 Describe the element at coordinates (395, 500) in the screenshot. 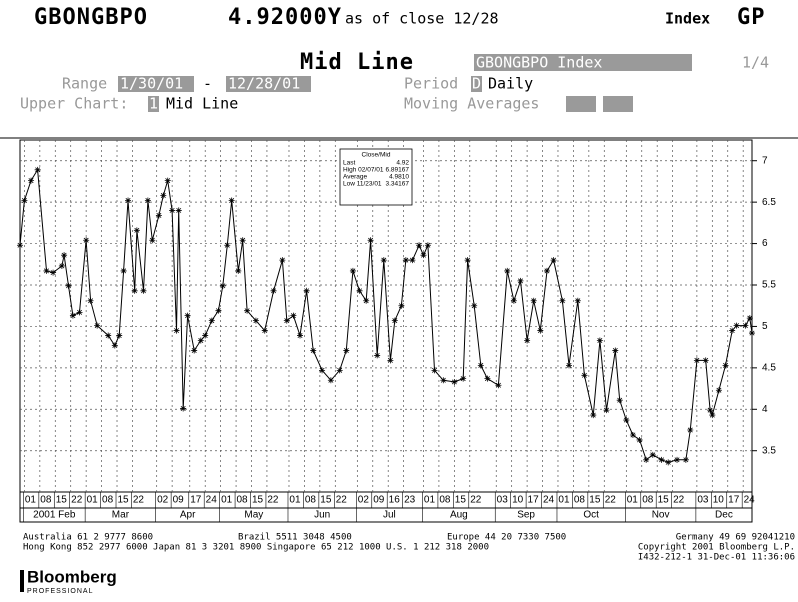

I see `x-tick-label: 16` at that location.